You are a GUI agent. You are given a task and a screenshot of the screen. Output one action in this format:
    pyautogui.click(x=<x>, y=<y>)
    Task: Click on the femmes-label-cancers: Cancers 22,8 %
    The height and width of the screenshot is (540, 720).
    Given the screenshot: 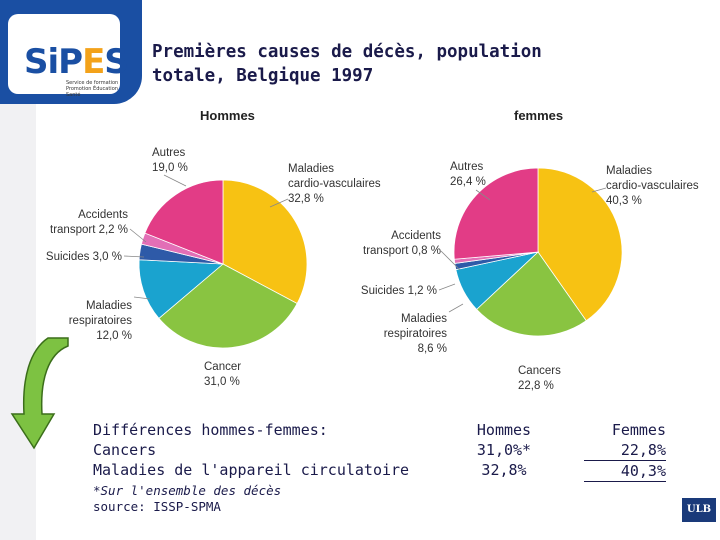 What is the action you would take?
    pyautogui.click(x=539, y=378)
    